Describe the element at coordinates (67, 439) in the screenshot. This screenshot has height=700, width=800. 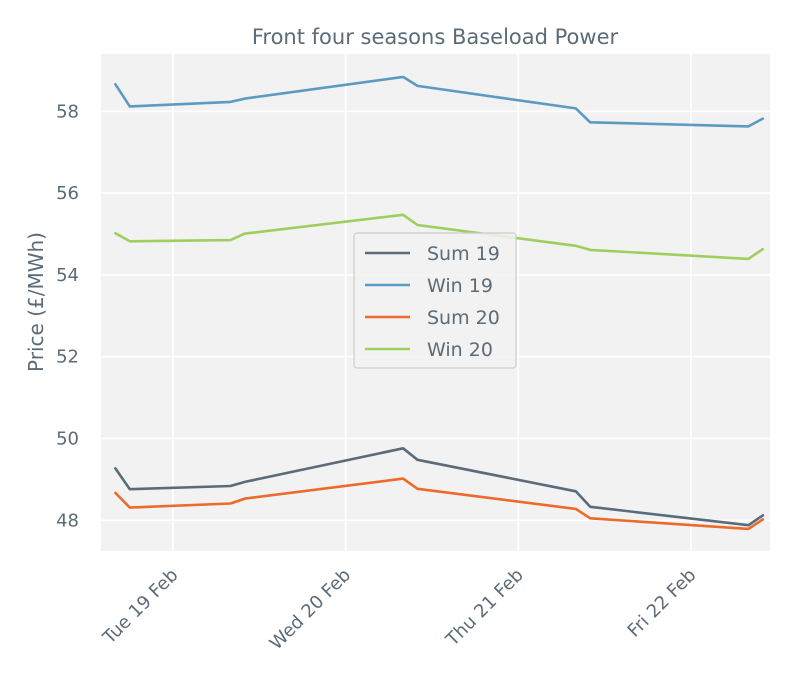
I see `y-tick-label: 50` at that location.